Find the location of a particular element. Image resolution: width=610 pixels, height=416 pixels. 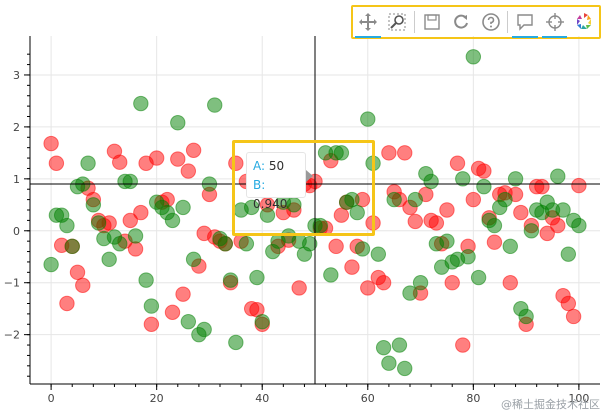

crosshair-tool is located at coordinates (555, 22).